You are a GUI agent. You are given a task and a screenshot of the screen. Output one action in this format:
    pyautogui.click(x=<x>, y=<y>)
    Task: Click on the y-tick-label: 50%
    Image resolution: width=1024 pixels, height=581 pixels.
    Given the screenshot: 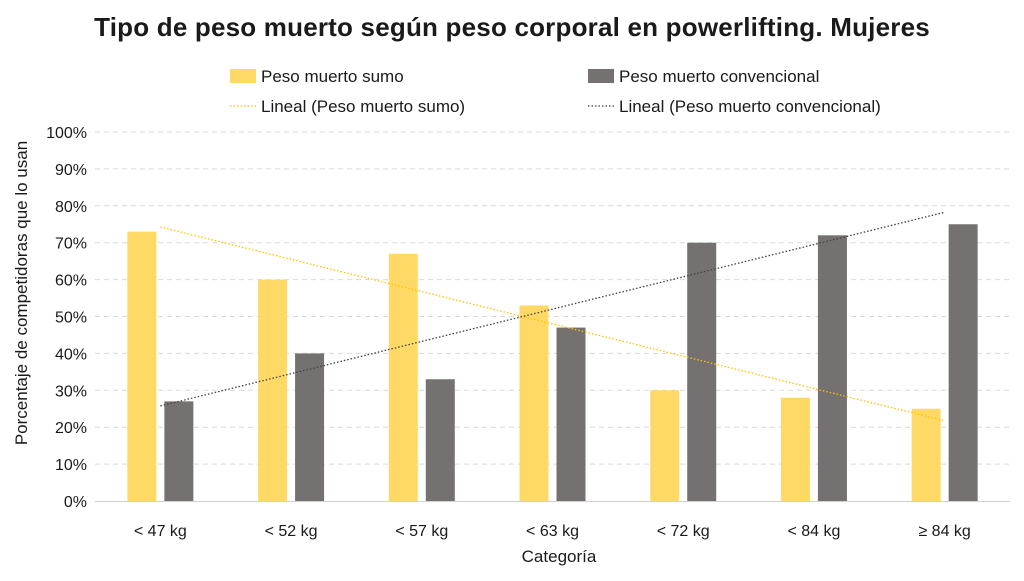 What is the action you would take?
    pyautogui.click(x=71, y=318)
    